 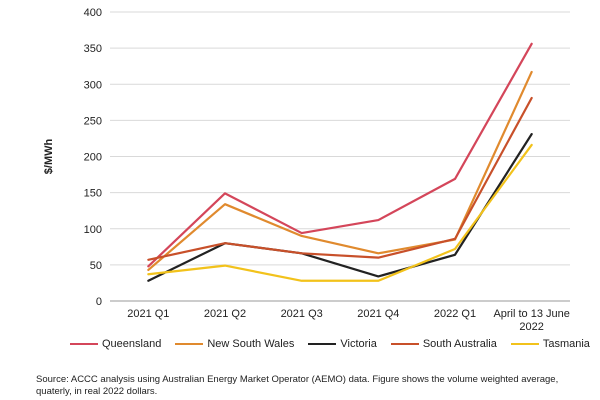 I want to click on legend-item-victoria: Victoria, so click(x=342, y=344).